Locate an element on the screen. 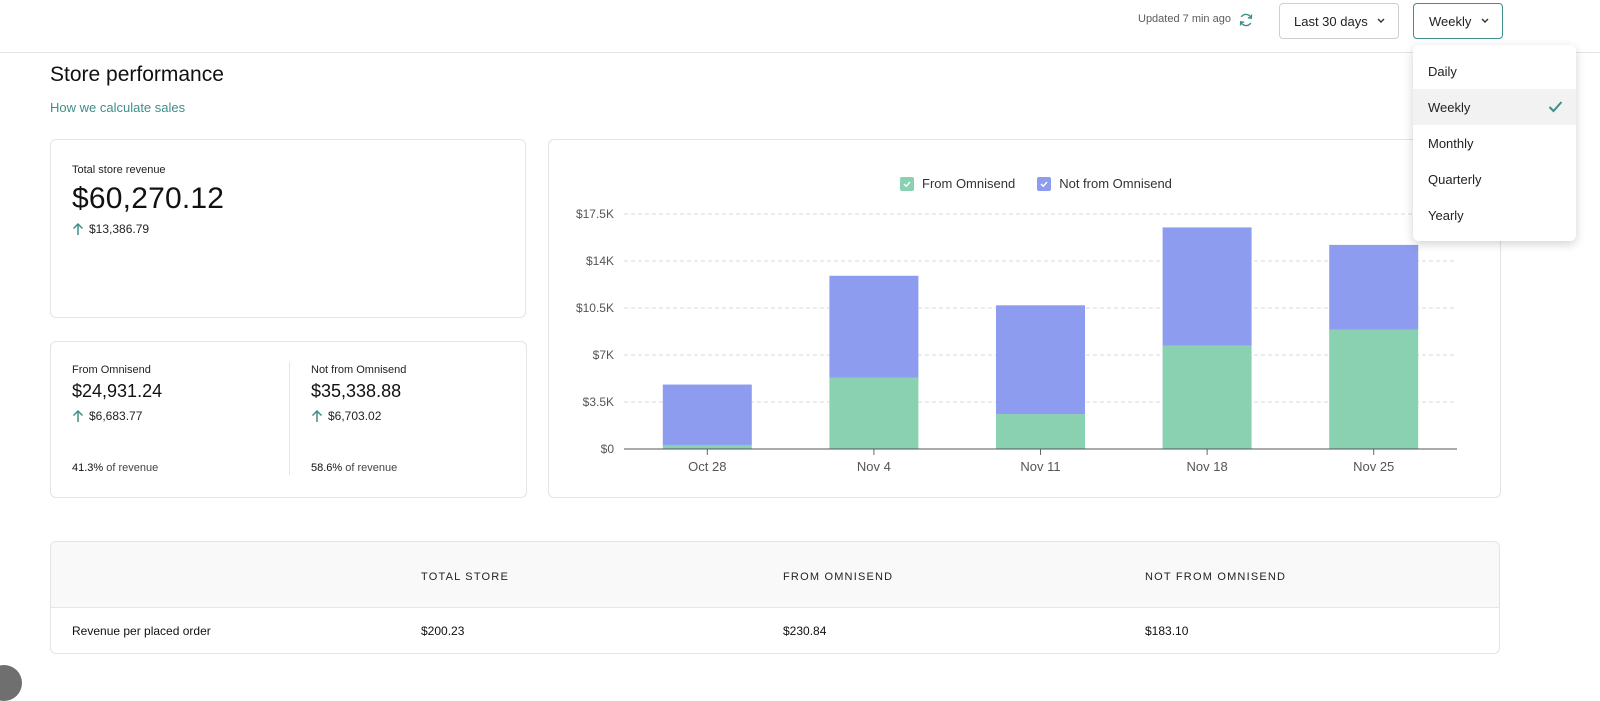 The width and height of the screenshot is (1600, 701). table-header-total-store: TOTAL STORE is located at coordinates (465, 577).